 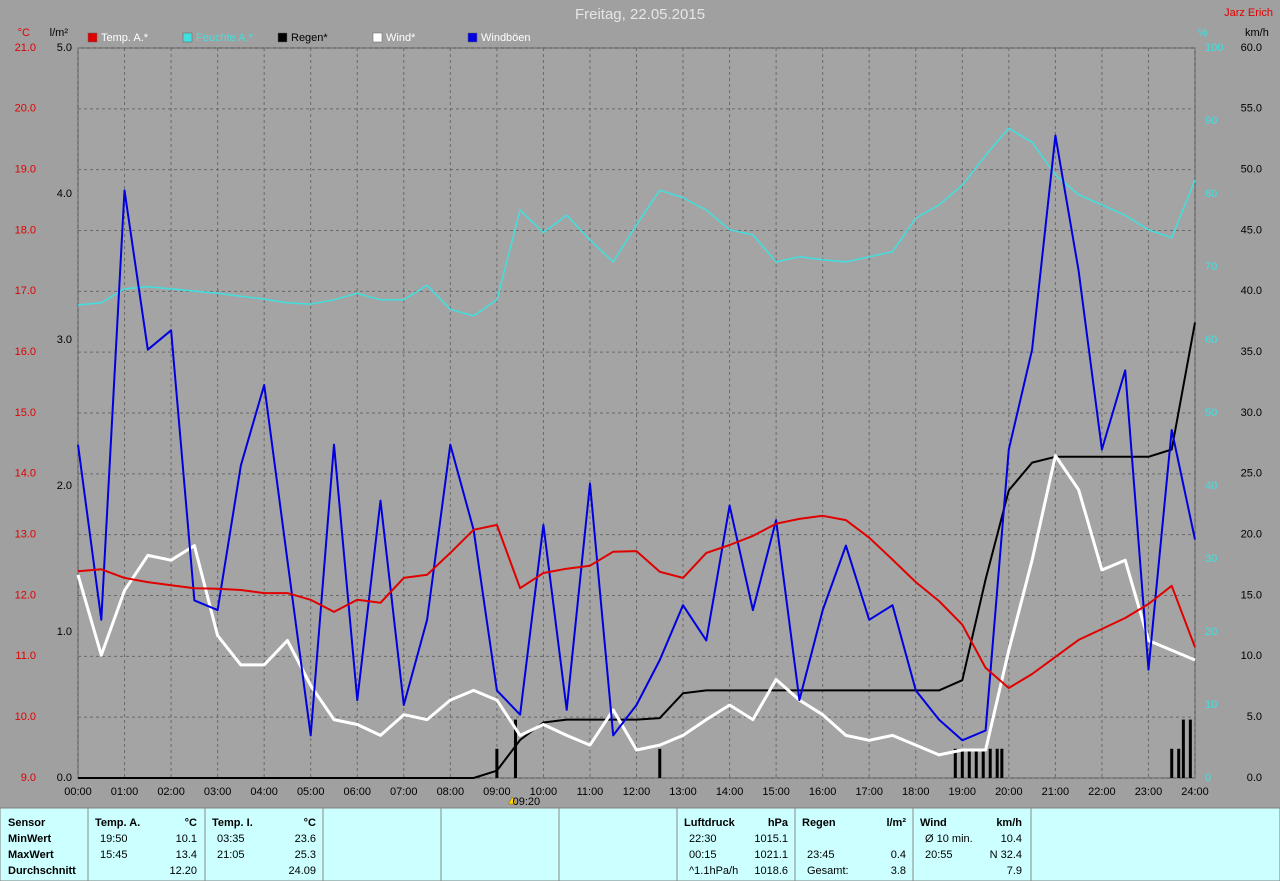 I want to click on table-cell: 10.4, so click(x=1011, y=839).